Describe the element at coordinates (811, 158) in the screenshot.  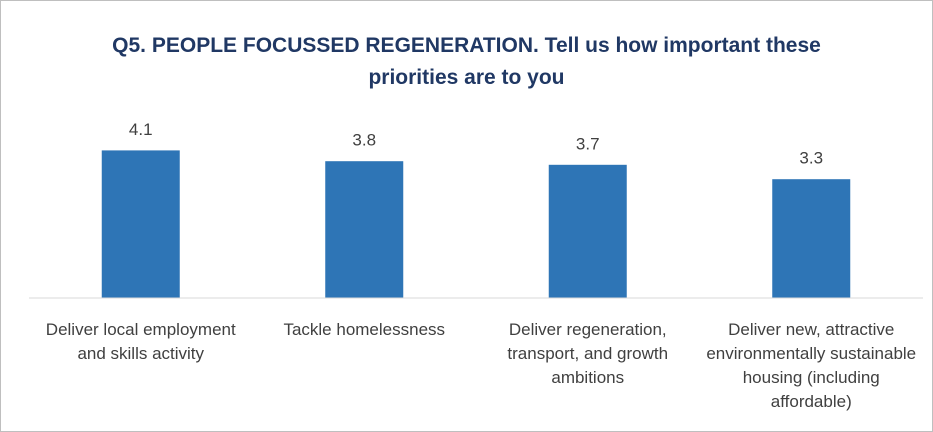
I see `data-label: 3.3` at that location.